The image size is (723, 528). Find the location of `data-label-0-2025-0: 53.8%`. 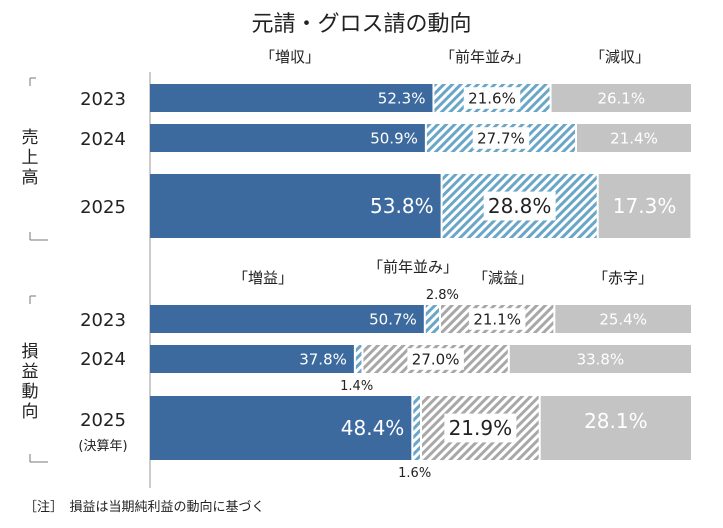

data-label-0-2025-0: 53.8% is located at coordinates (402, 206).